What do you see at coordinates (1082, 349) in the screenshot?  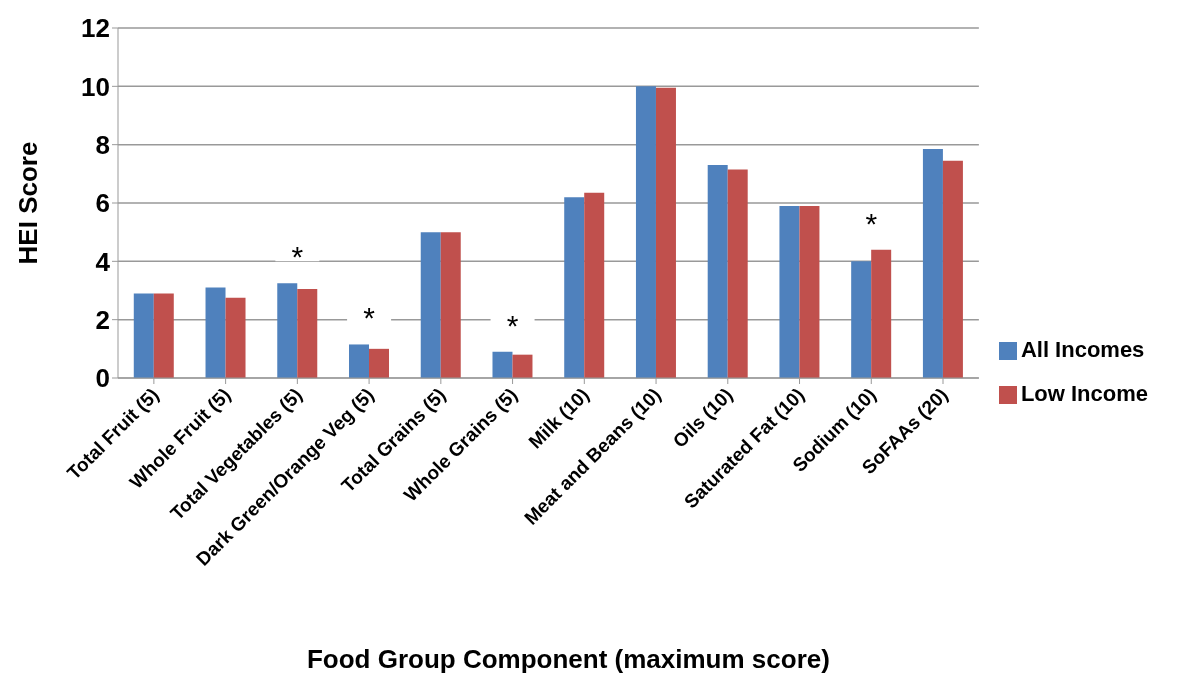 I see `legend-label: All Incomes` at bounding box center [1082, 349].